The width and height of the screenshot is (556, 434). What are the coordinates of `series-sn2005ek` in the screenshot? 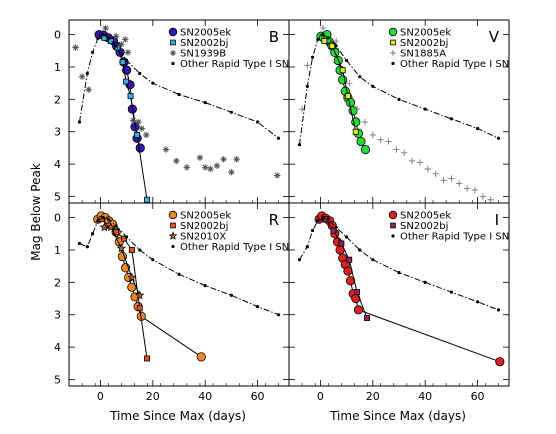 It's located at (343, 92).